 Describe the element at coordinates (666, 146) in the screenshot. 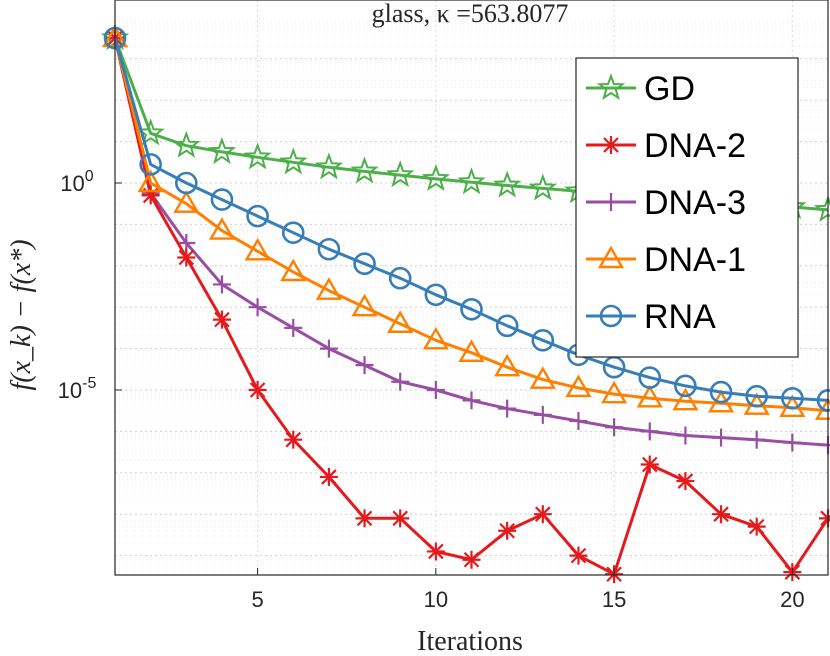

I see `legend-item-dna-2: DNA-2` at that location.